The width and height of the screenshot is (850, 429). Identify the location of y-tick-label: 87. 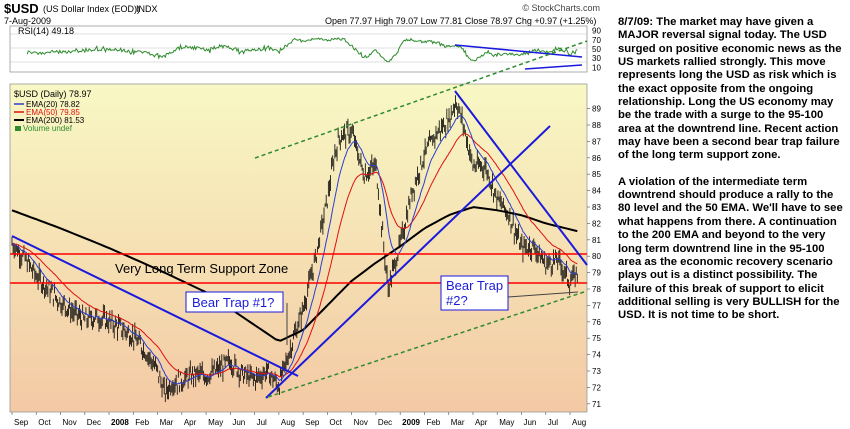
(596, 141).